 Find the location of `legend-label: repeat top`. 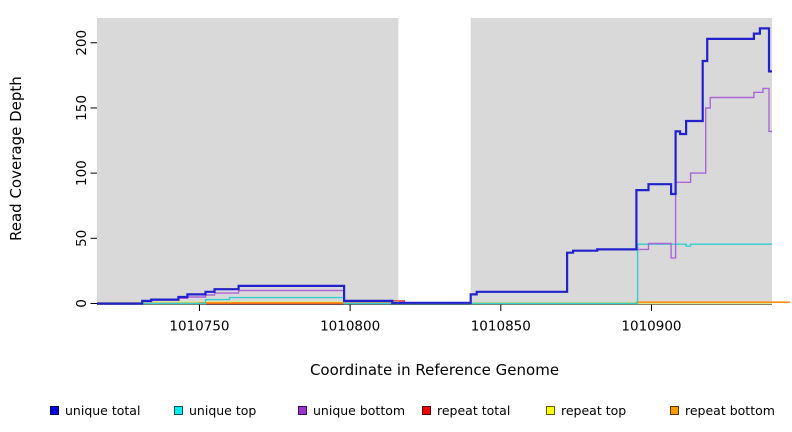

legend-label: repeat top is located at coordinates (594, 410).